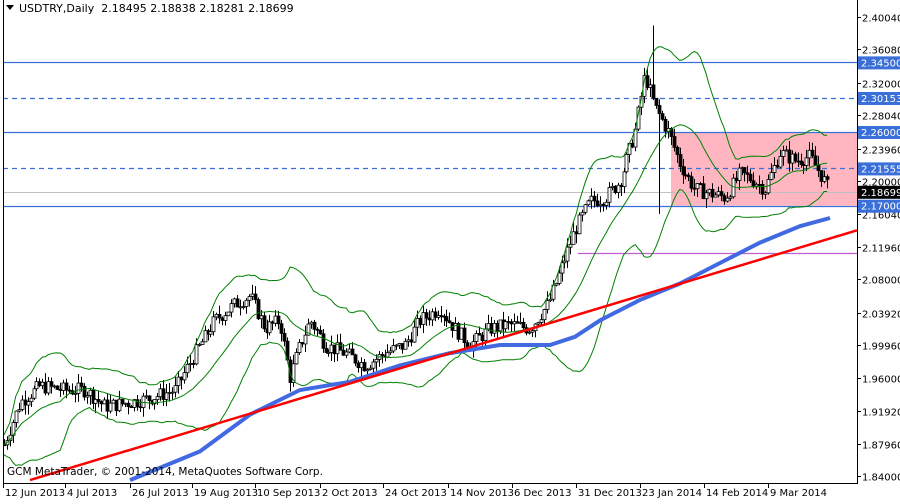  I want to click on svg-text: 2.21555, so click(880, 169).